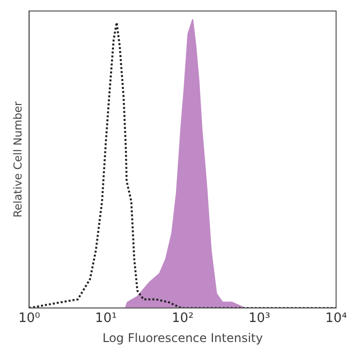 The image size is (358, 358). I want to click on x-tick-label: 10¹, so click(106, 318).